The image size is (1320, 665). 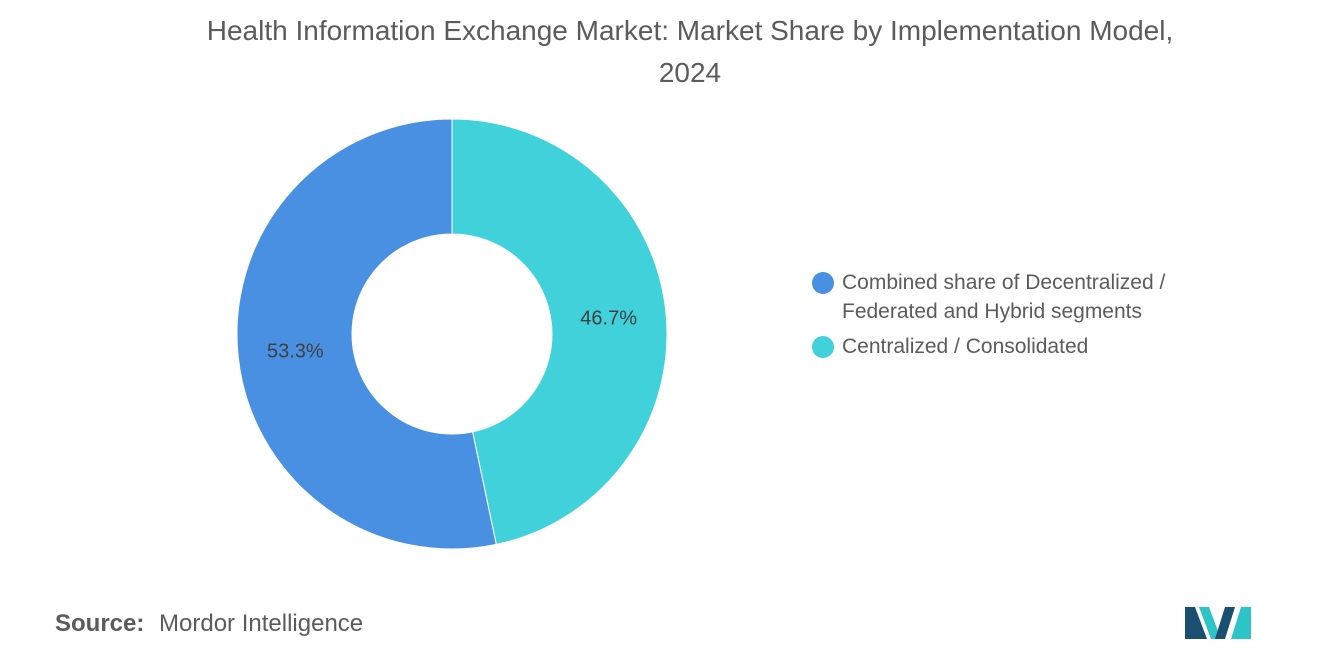 What do you see at coordinates (965, 346) in the screenshot?
I see `legend-label-centralized: Centralized / Consolidated` at bounding box center [965, 346].